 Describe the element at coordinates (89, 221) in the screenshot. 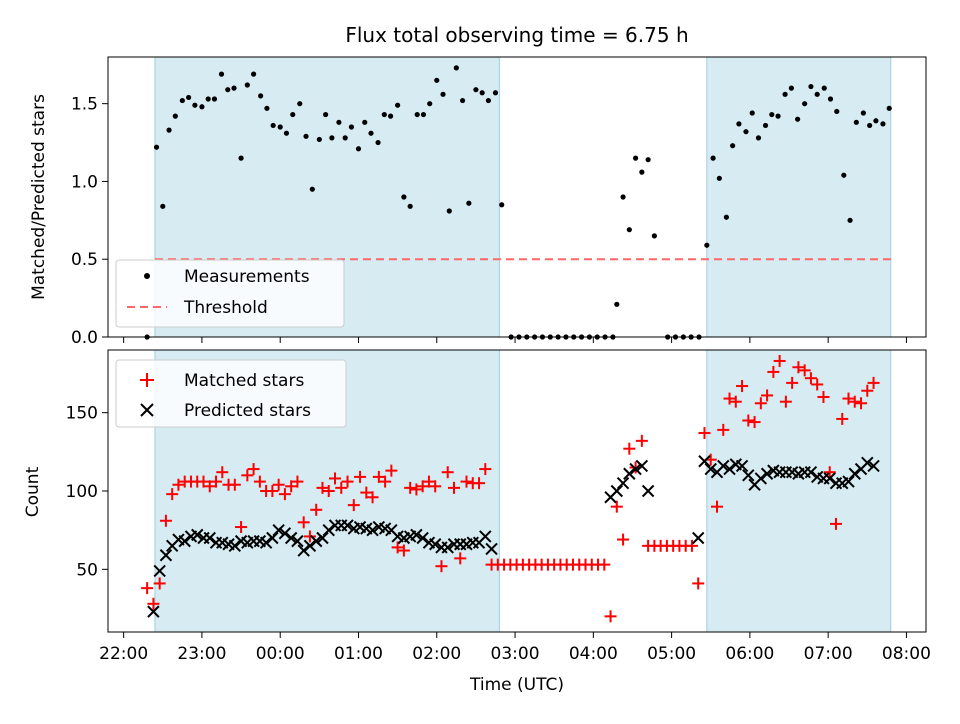

I see `top-y-ticks: 0.0 0.5 1.0 1.5` at that location.